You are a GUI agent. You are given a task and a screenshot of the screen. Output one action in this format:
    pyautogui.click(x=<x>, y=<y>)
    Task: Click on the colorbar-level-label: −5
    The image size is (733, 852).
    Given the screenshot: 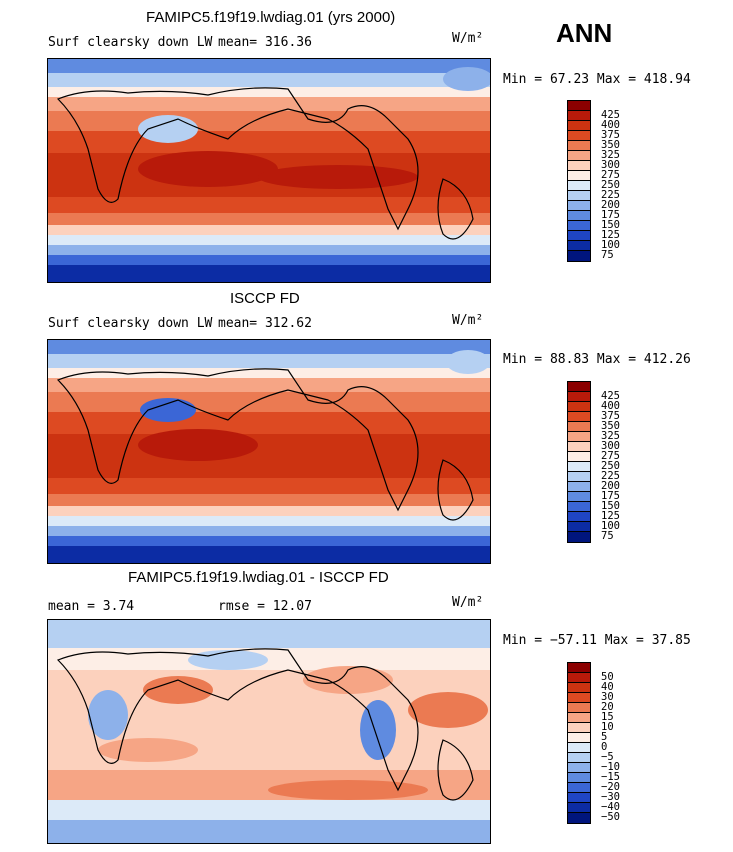 What is the action you would take?
    pyautogui.click(x=607, y=757)
    